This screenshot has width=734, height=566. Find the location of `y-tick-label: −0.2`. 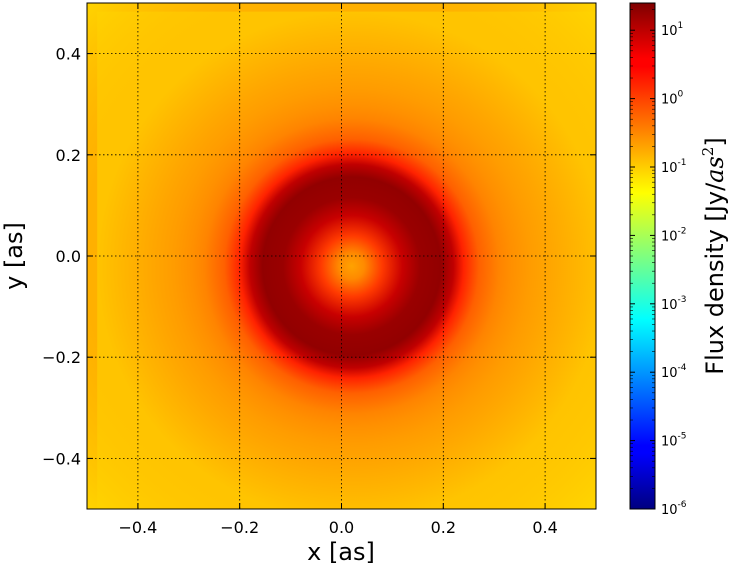

y-tick-label: −0.2 is located at coordinates (61, 357).